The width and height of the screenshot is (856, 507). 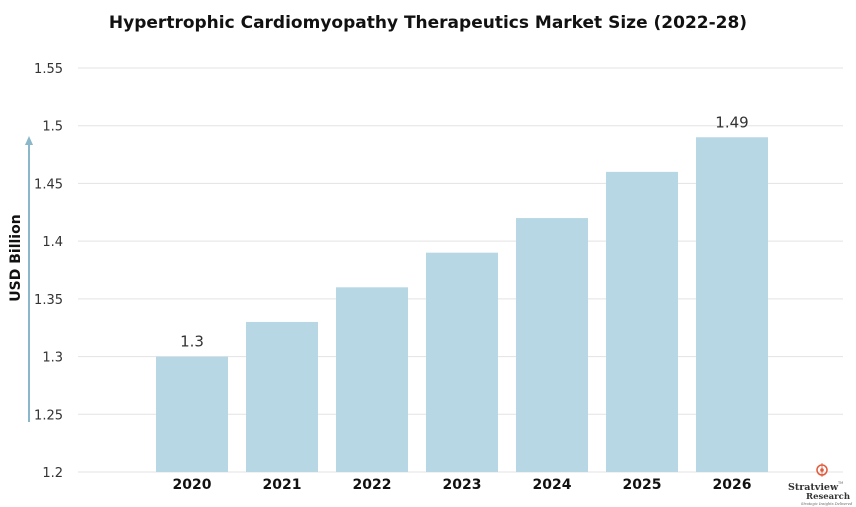 I want to click on bar-2025, so click(x=642, y=321).